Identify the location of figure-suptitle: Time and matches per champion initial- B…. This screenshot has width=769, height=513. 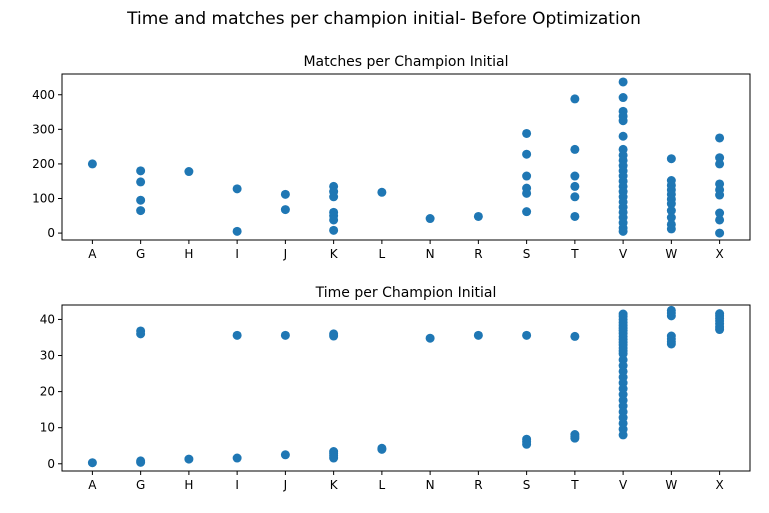
(383, 19).